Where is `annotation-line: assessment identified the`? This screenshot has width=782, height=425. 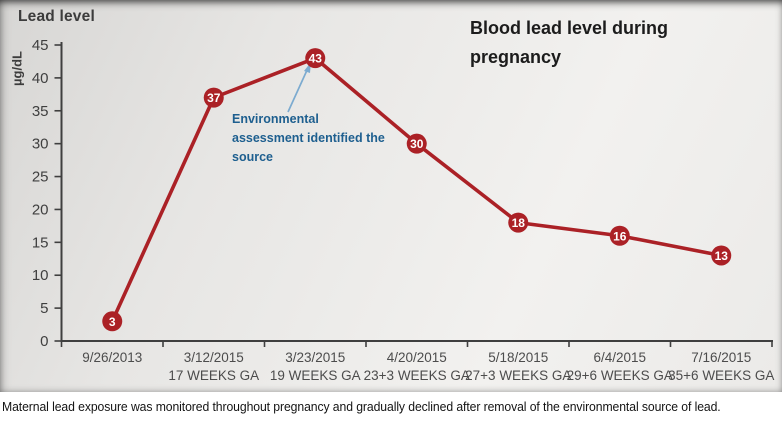 annotation-line: assessment identified the is located at coordinates (308, 137).